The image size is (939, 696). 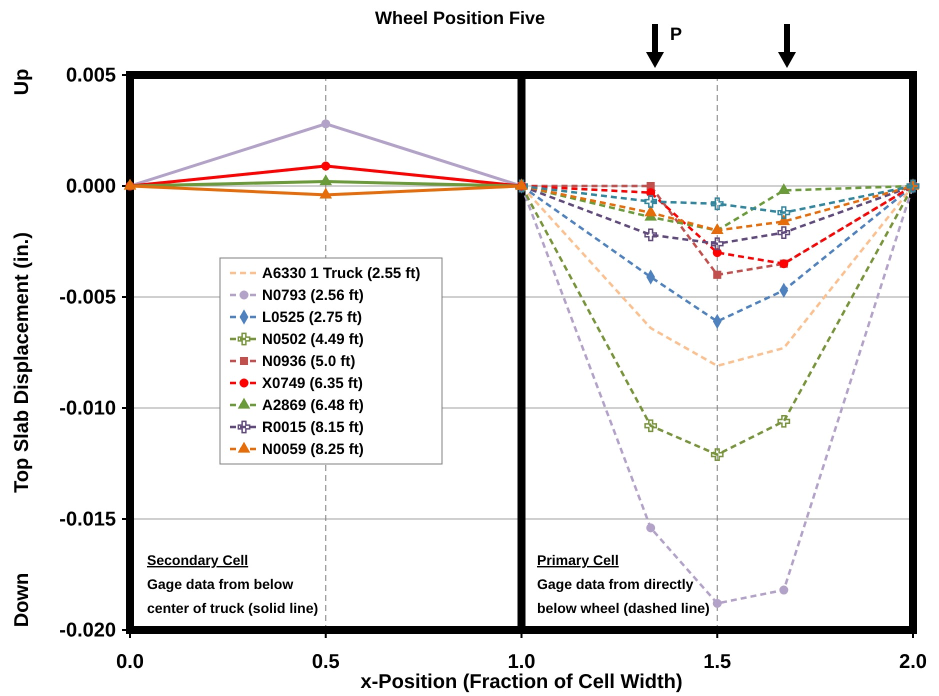 What do you see at coordinates (313, 427) in the screenshot?
I see `legend-label: R0015 (8.15 ft)` at bounding box center [313, 427].